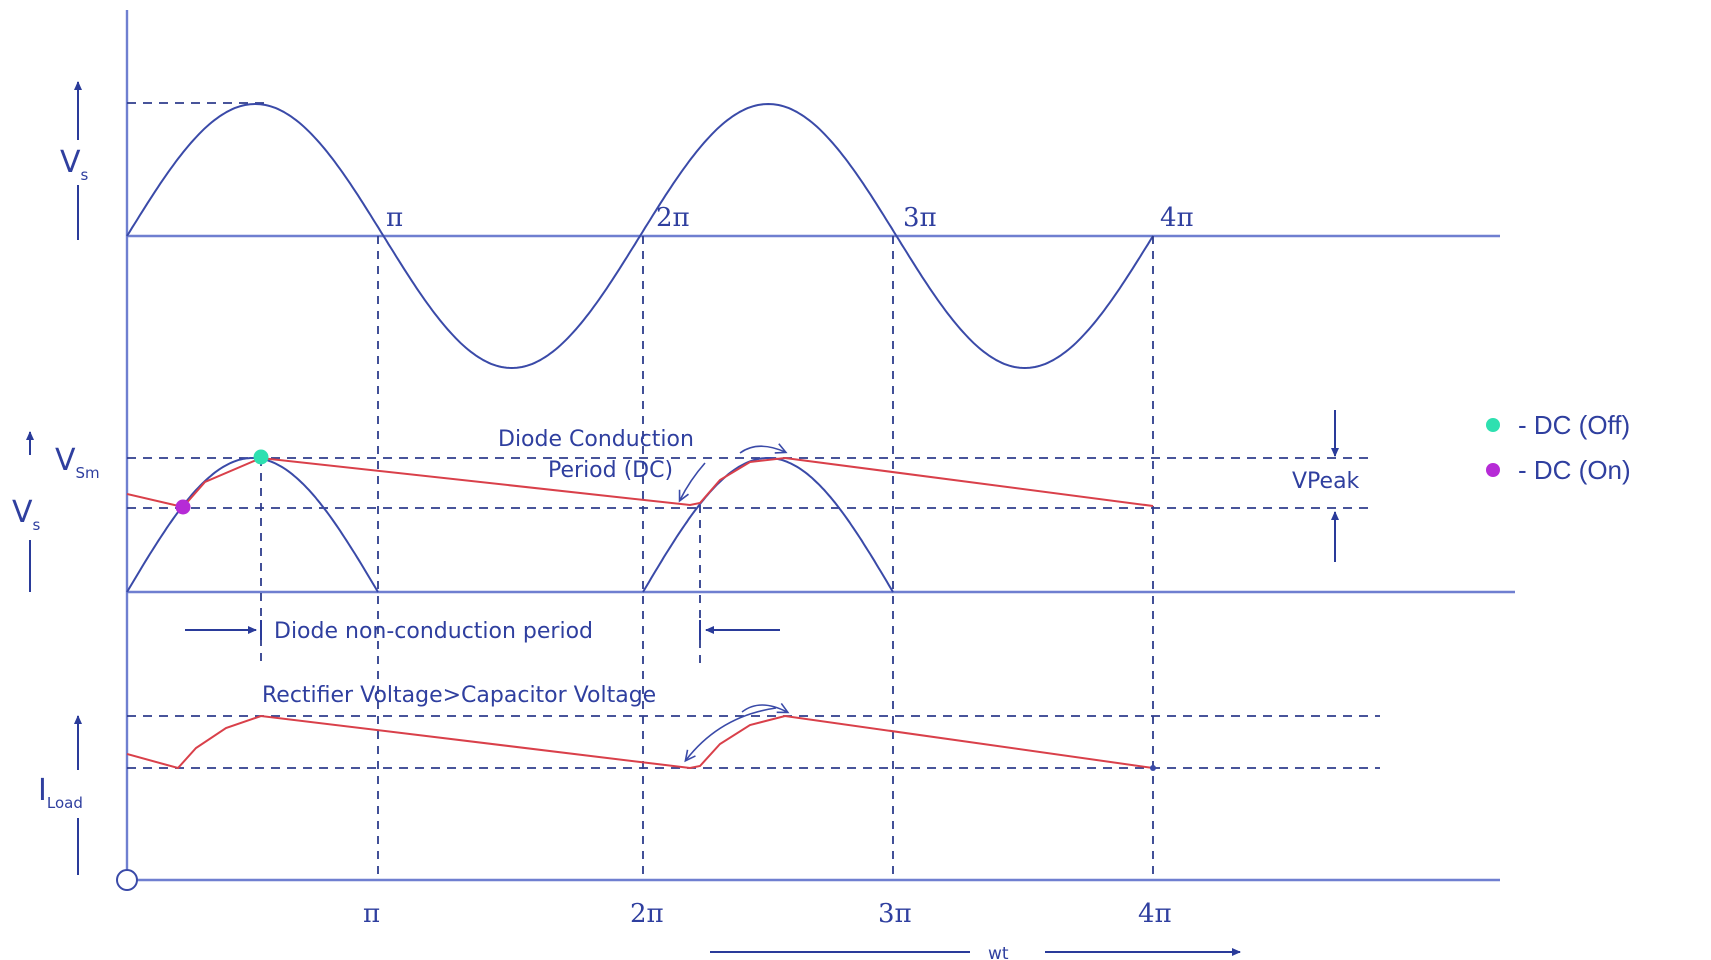  Describe the element at coordinates (1326, 481) in the screenshot. I see `vpeak-label: VPeak` at that location.